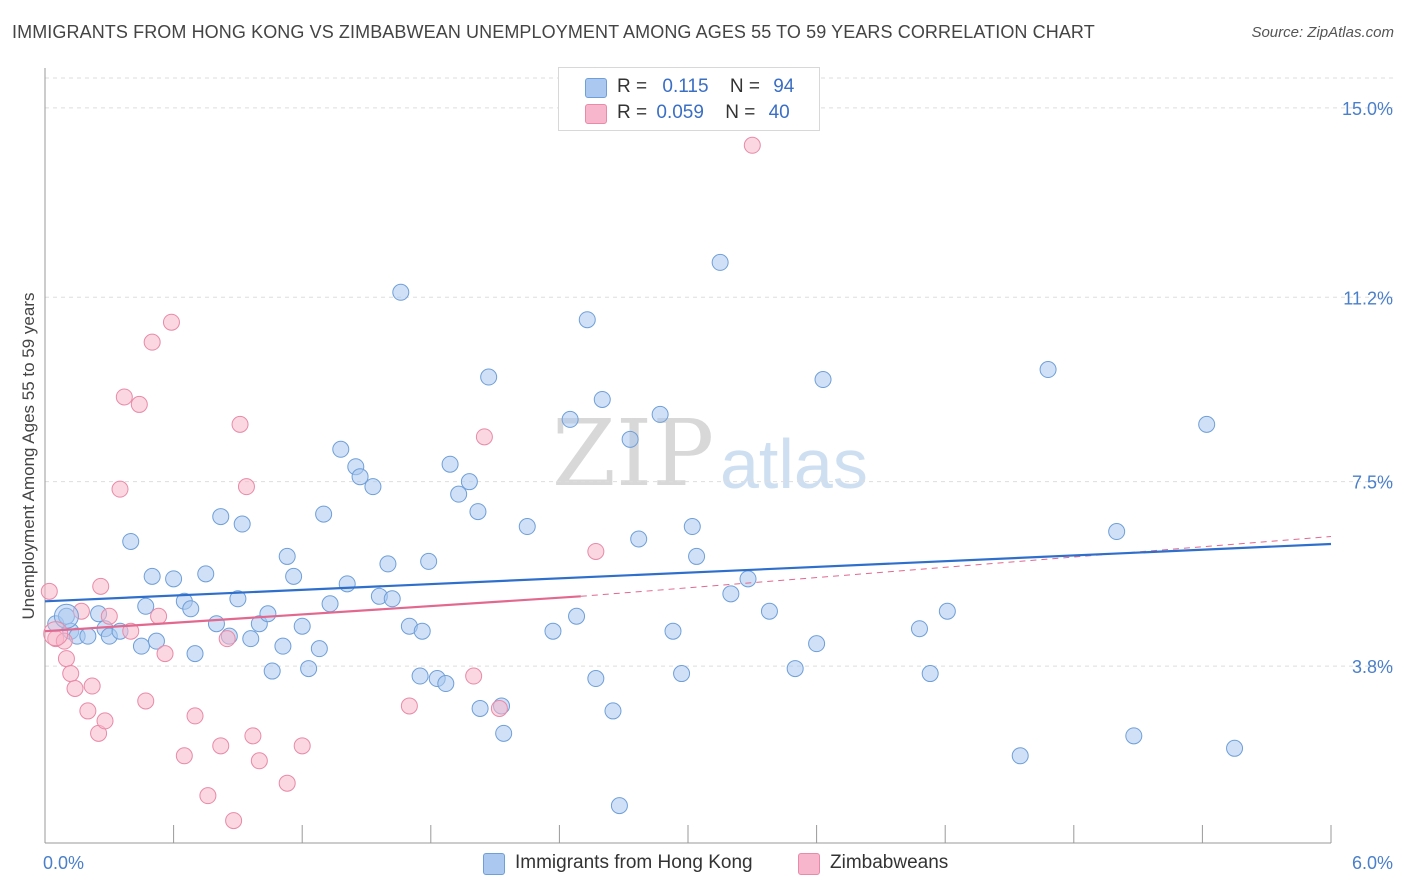  I want to click on y-tick-label: 3.8%, so click(1372, 667).